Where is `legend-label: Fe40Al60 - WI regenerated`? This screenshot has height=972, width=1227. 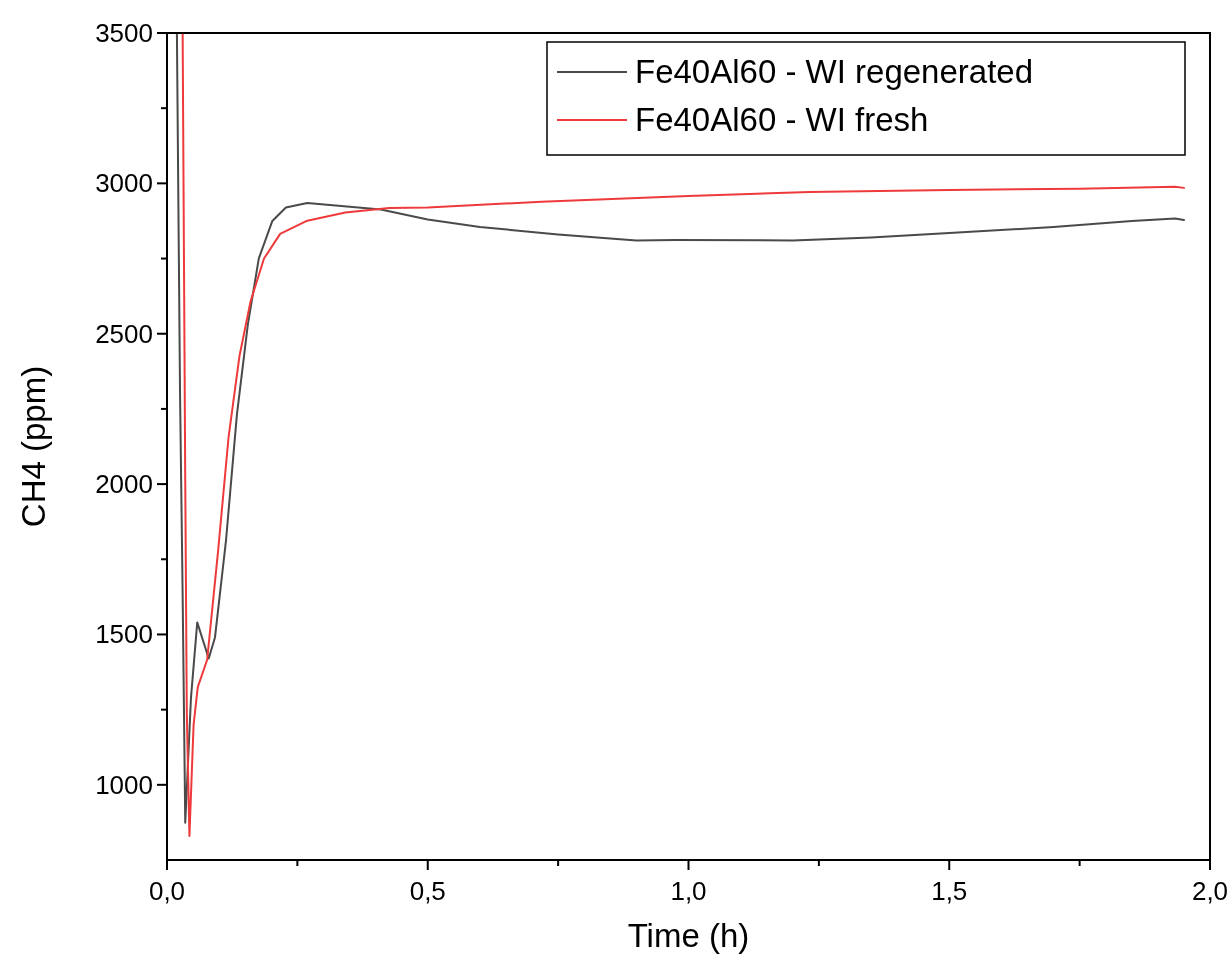 legend-label: Fe40Al60 - WI regenerated is located at coordinates (834, 71).